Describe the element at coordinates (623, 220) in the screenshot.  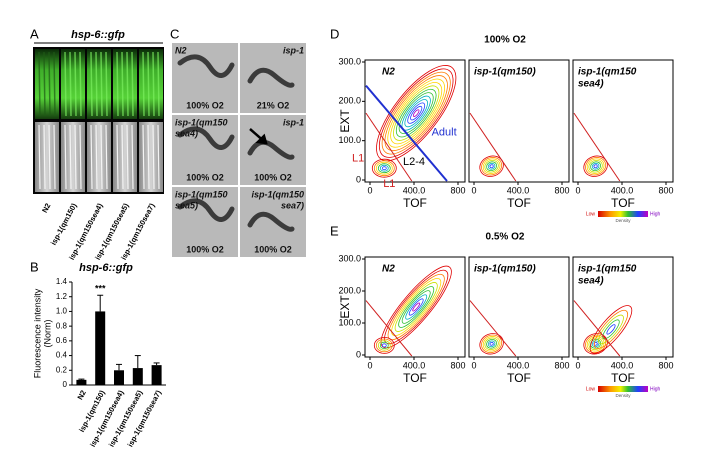
I see `colorbar-label: Density` at that location.